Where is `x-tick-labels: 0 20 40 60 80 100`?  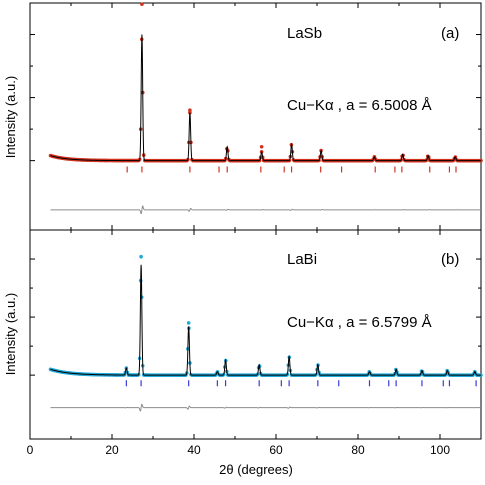
x-tick-labels: 0 20 40 60 80 100 is located at coordinates (239, 450).